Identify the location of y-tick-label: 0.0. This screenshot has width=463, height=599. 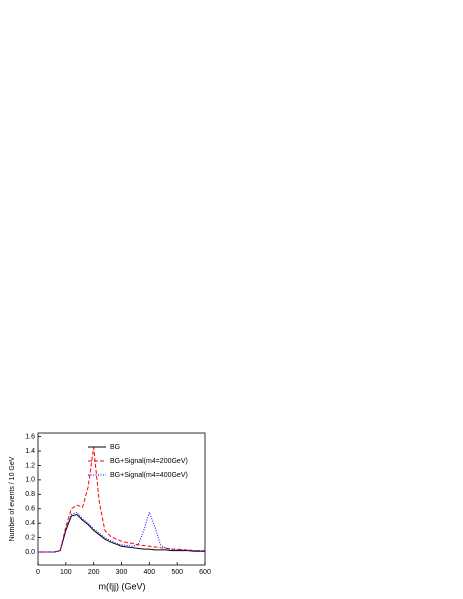
(30, 552).